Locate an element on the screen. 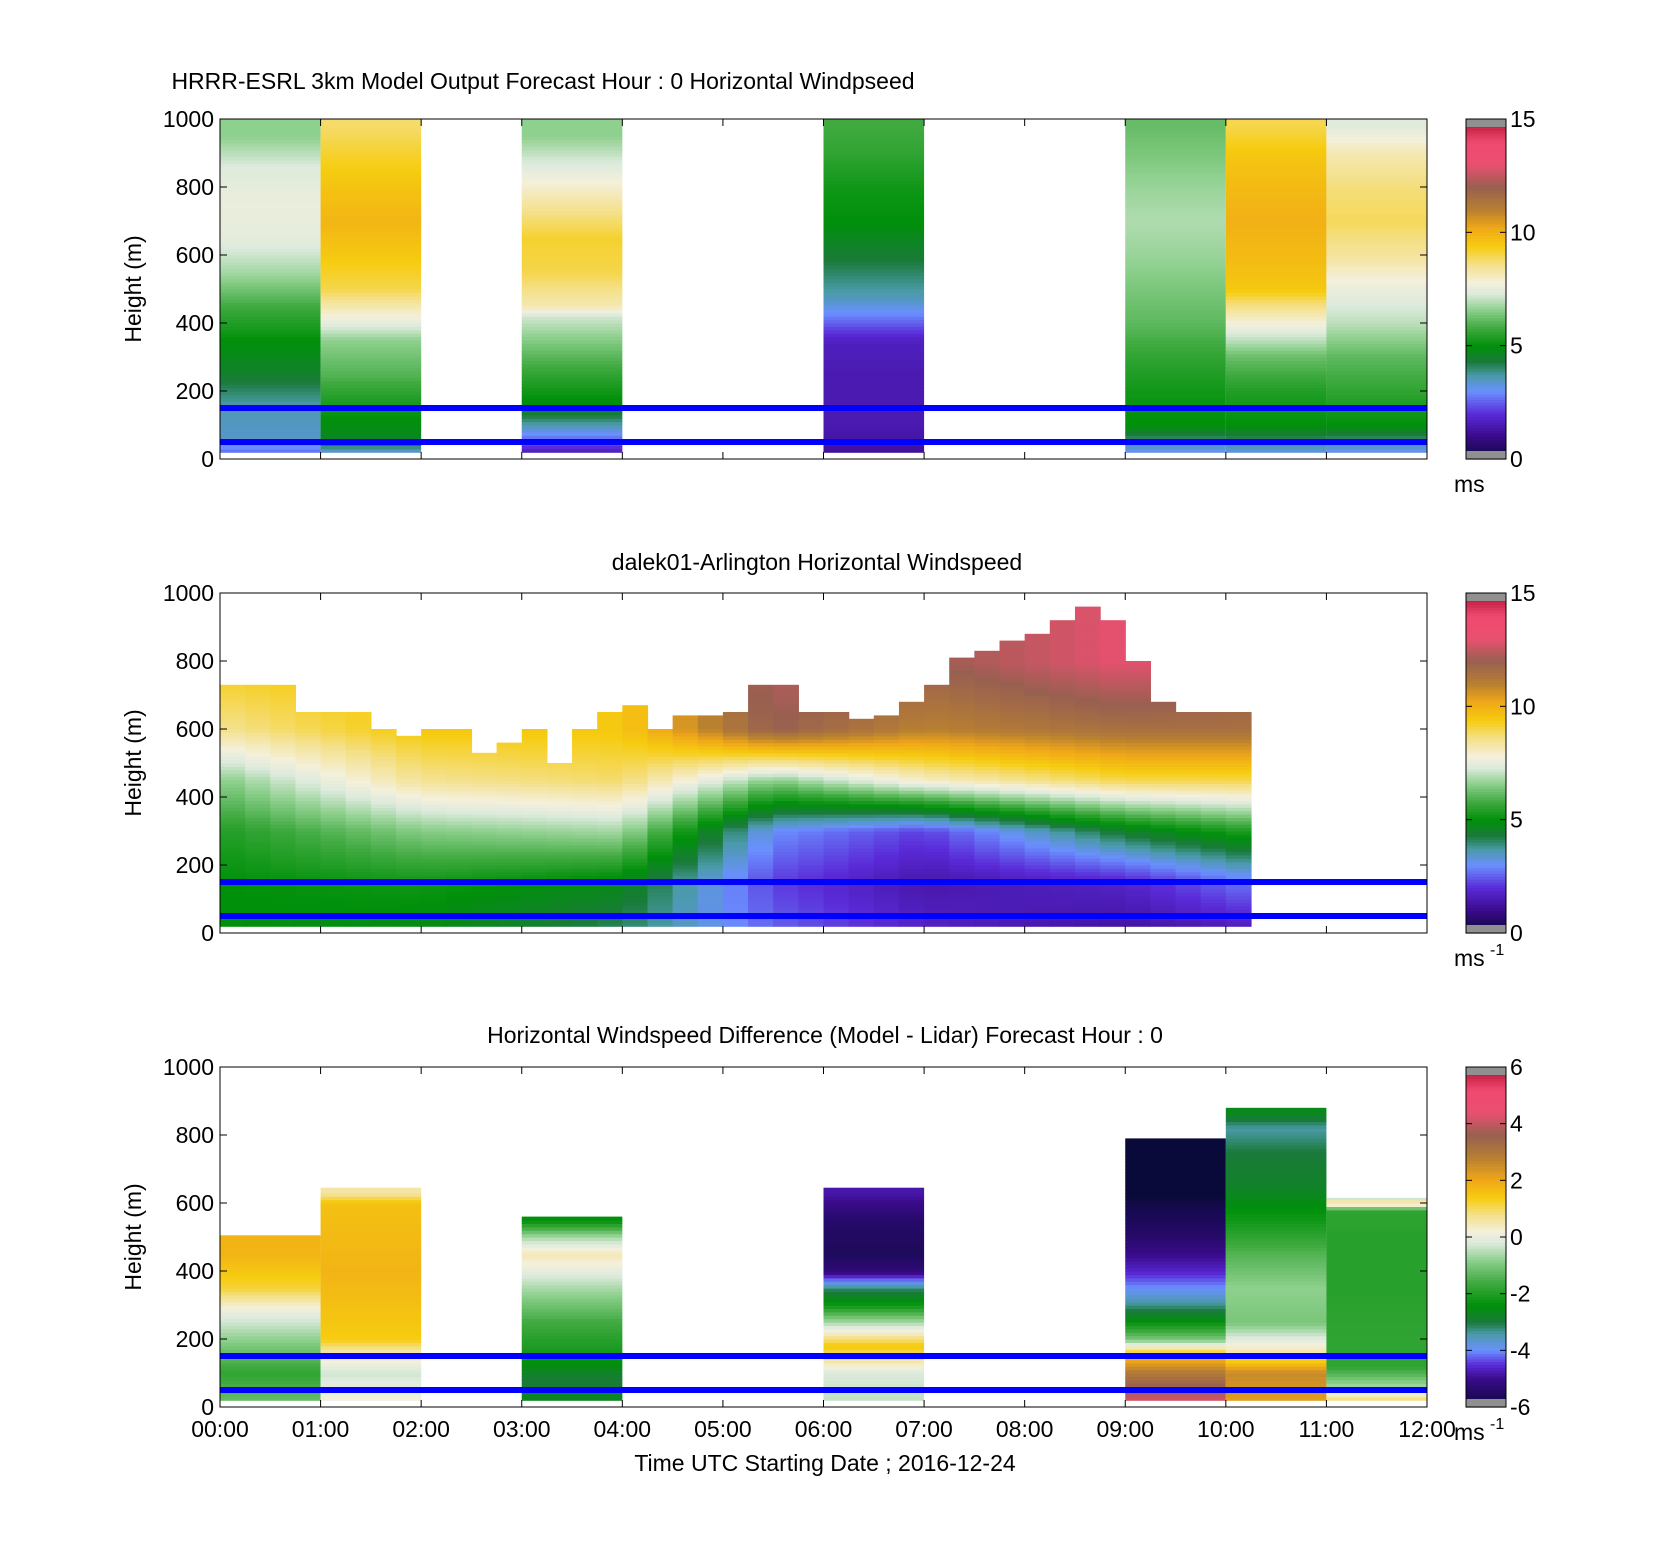  colorbar-overflow is located at coordinates (1486, 1071).